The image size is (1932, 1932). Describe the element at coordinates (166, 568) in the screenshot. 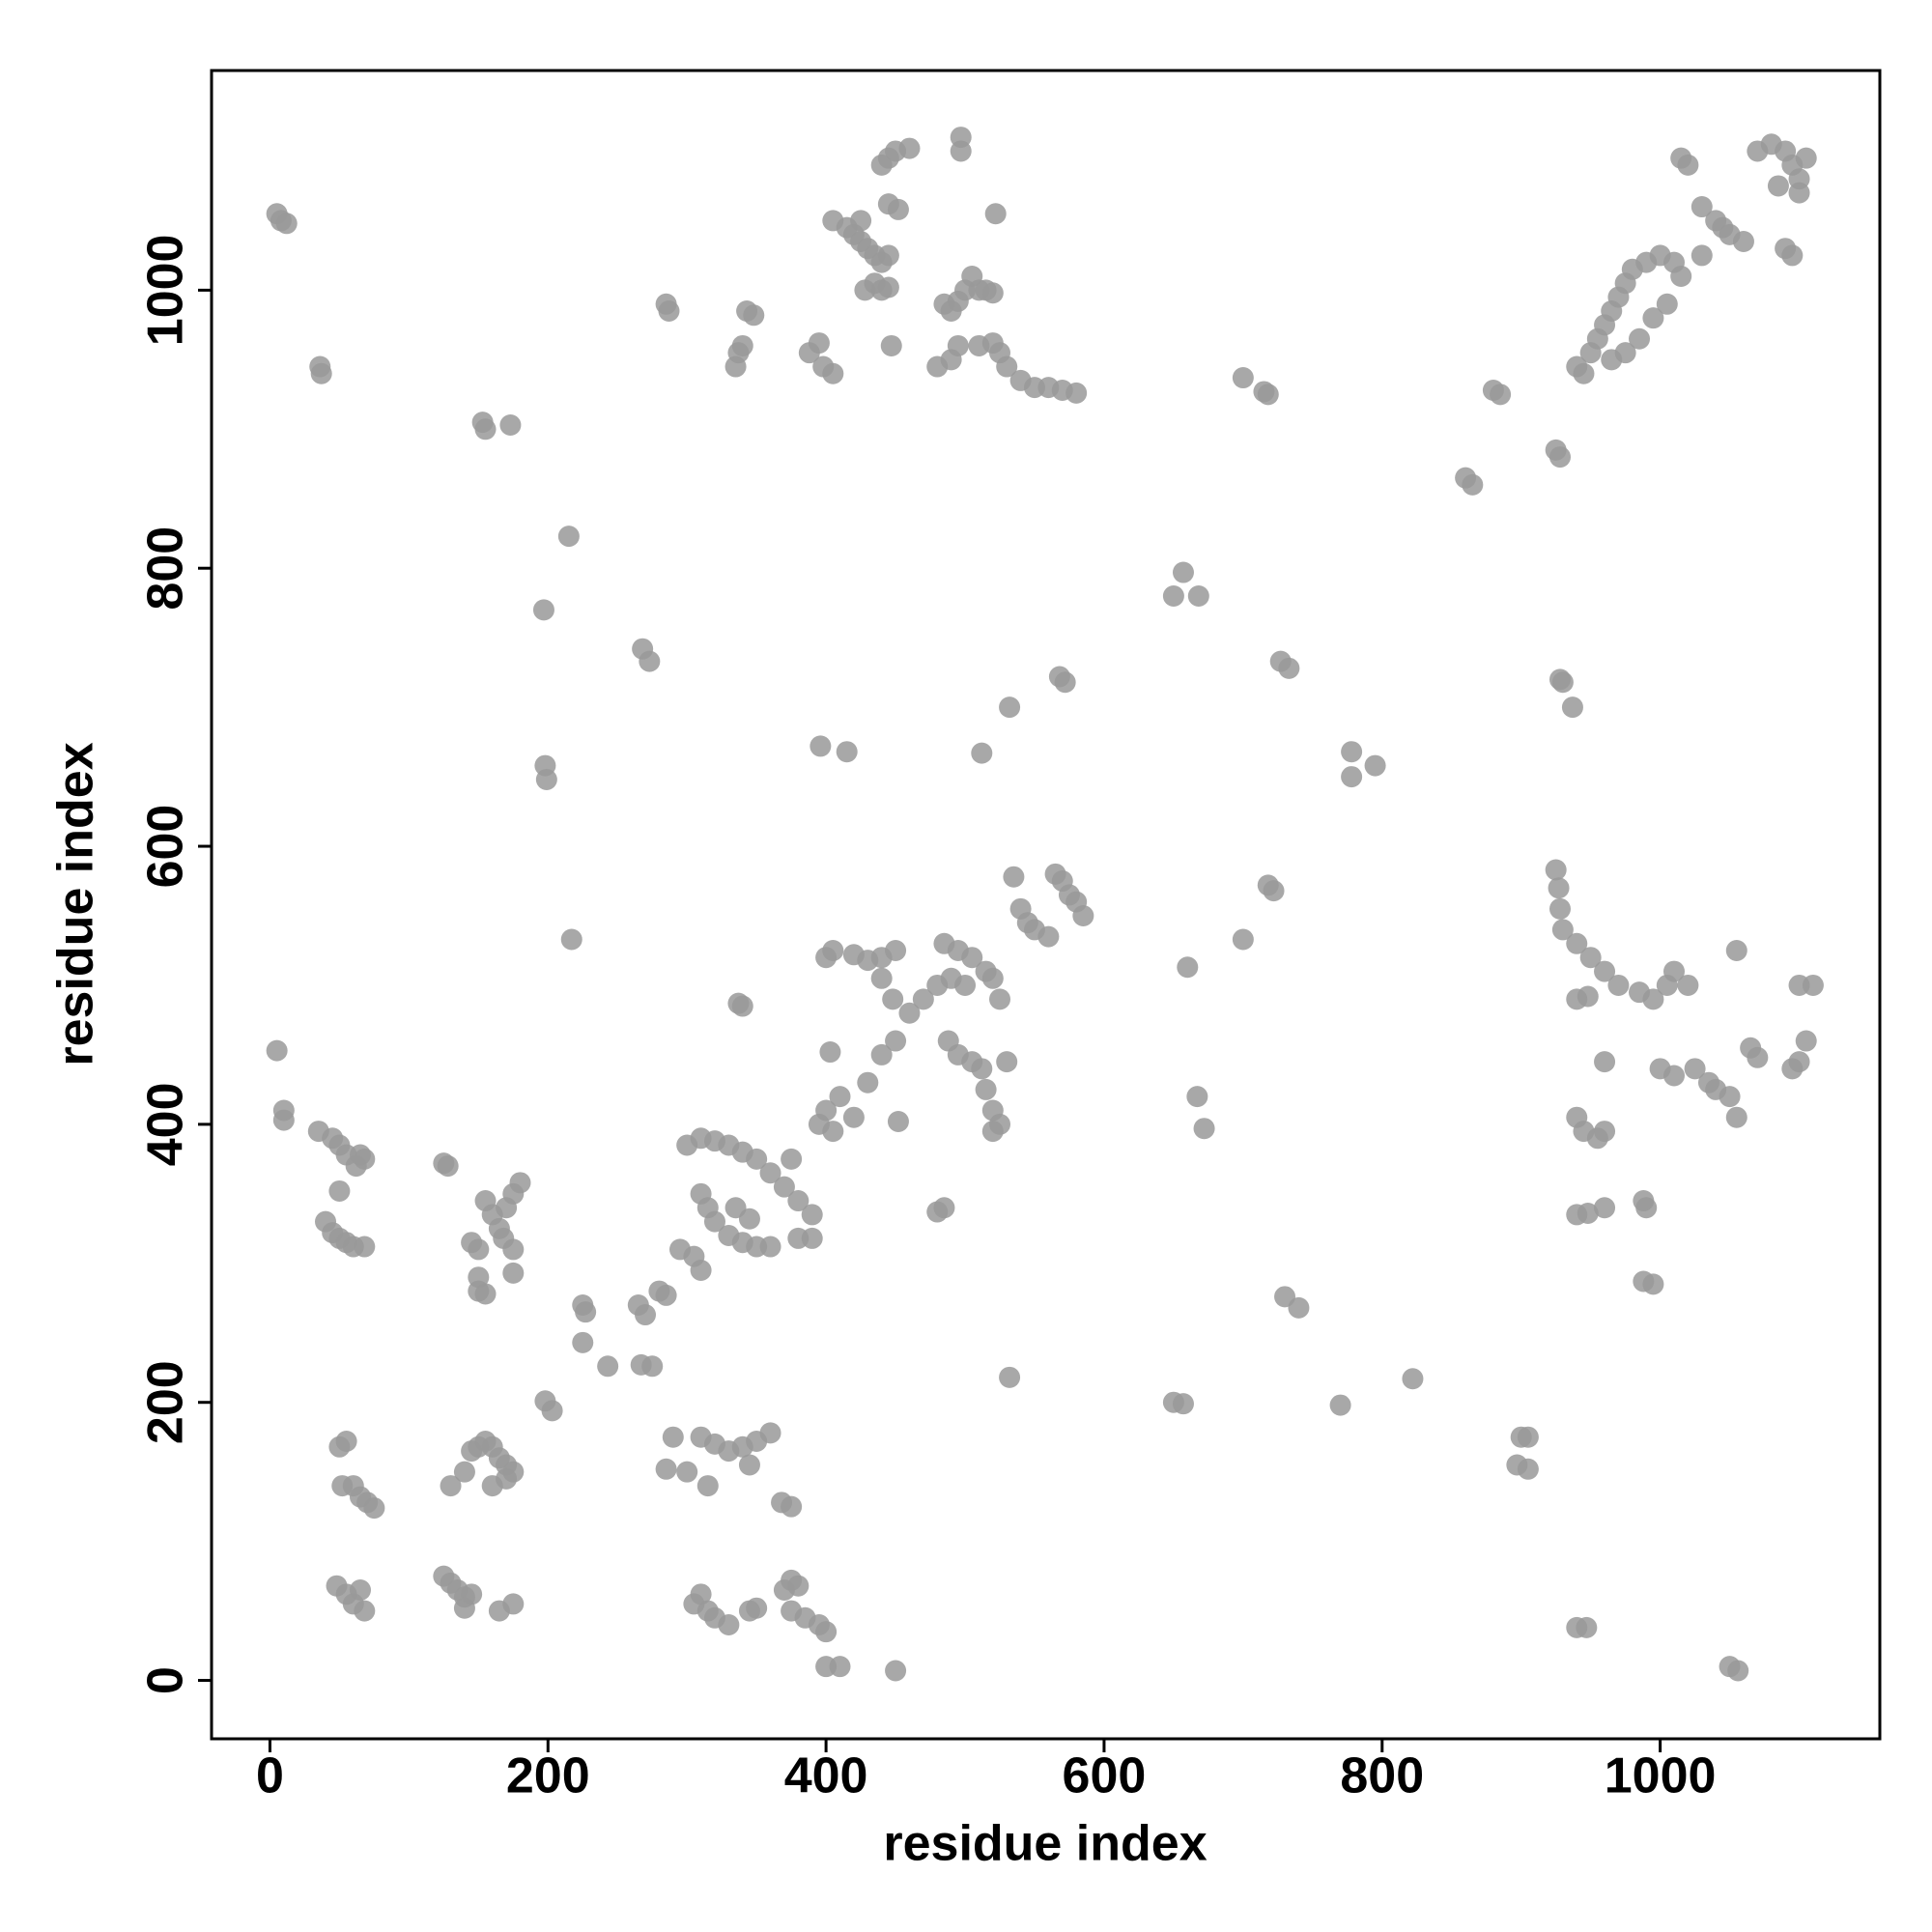

I see `y-tick-label: 800` at that location.